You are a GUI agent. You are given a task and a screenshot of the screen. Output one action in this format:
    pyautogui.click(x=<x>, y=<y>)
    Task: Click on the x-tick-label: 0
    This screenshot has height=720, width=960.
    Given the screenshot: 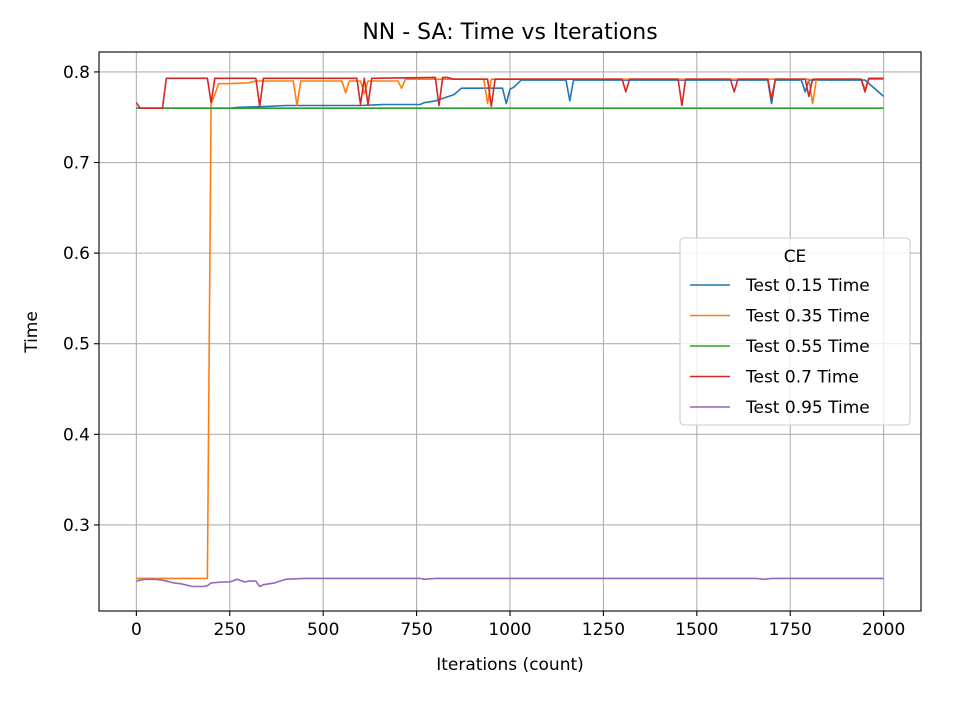 What is the action you would take?
    pyautogui.click(x=136, y=630)
    